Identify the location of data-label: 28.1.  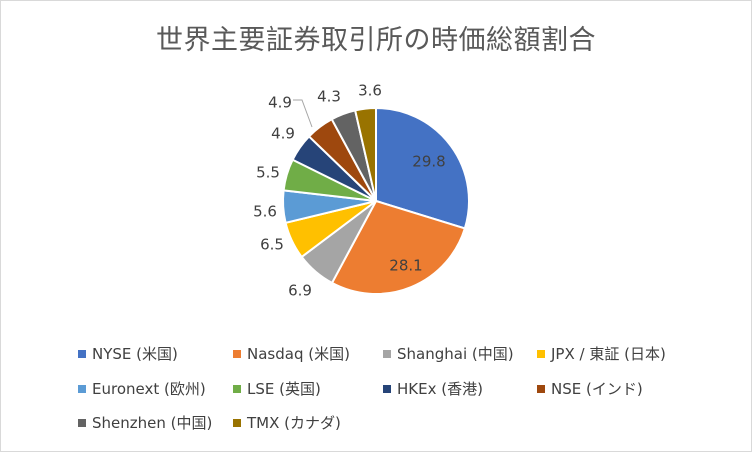
(405, 266).